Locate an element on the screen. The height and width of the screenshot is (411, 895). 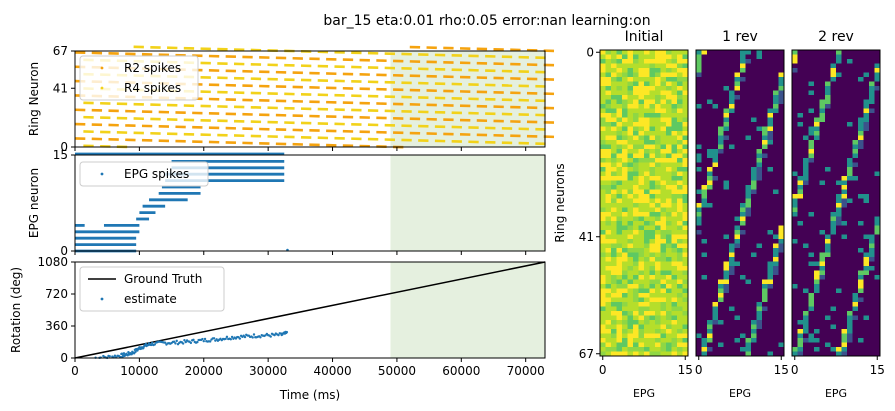
legend-label: R2 spikes is located at coordinates (152, 68).